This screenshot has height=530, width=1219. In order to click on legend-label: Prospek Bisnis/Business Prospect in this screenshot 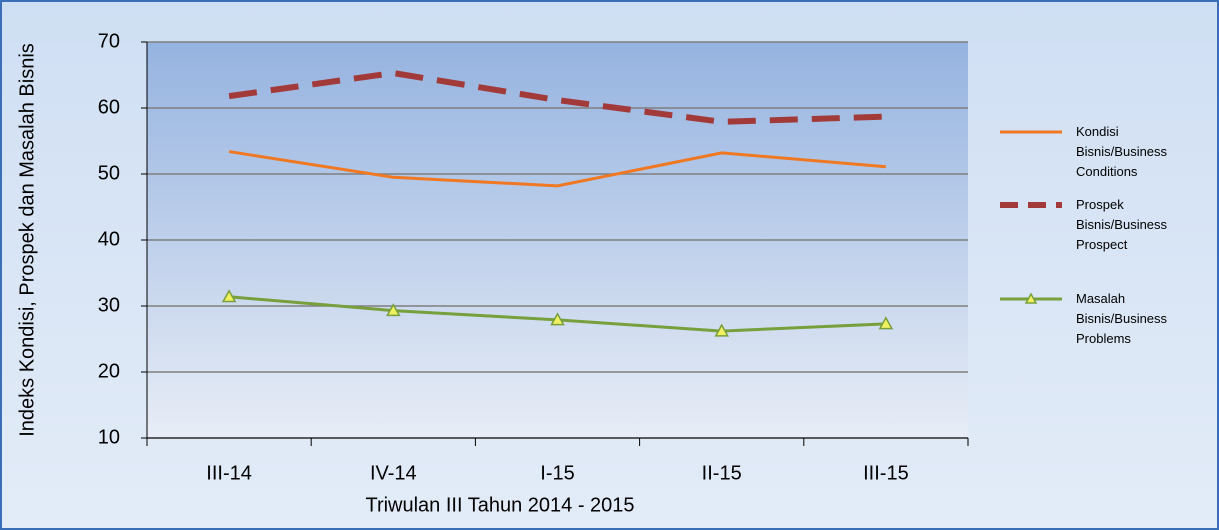, I will do `click(1122, 224)`.